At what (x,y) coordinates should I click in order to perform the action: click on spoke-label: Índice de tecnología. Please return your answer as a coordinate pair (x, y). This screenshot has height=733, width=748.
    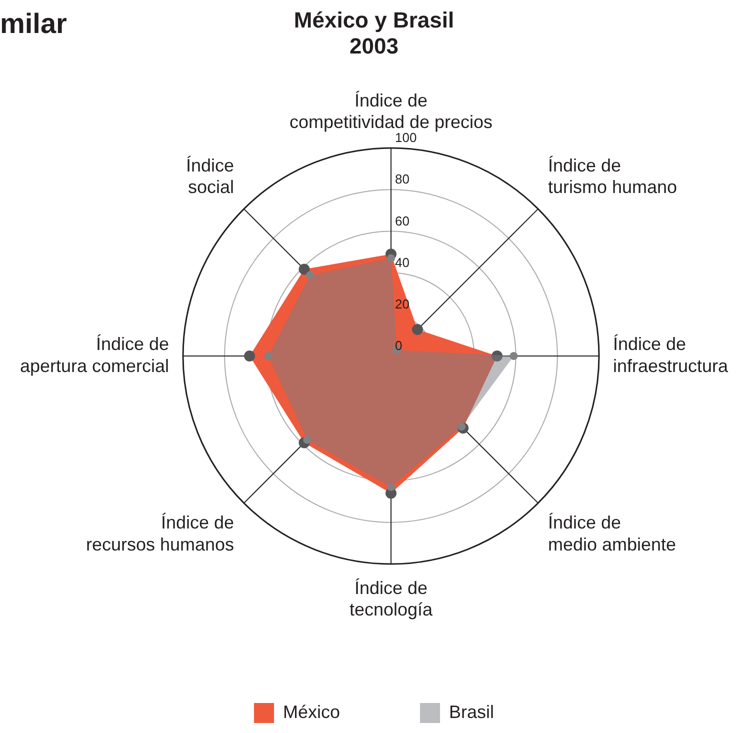
    Looking at the image, I should click on (391, 599).